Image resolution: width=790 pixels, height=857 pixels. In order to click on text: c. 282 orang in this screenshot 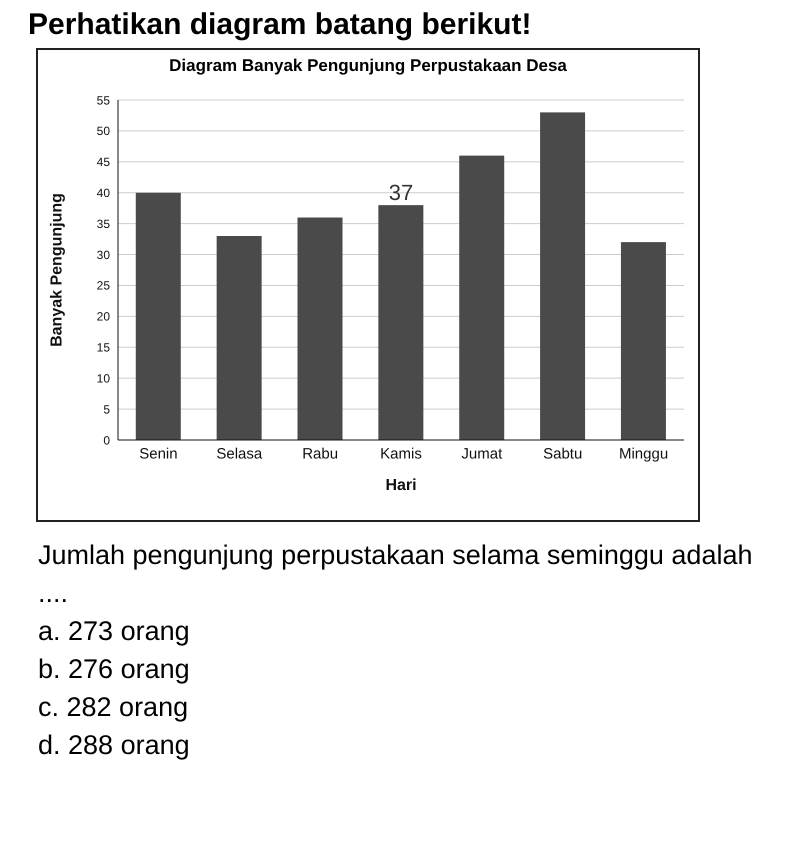, I will do `click(114, 707)`.